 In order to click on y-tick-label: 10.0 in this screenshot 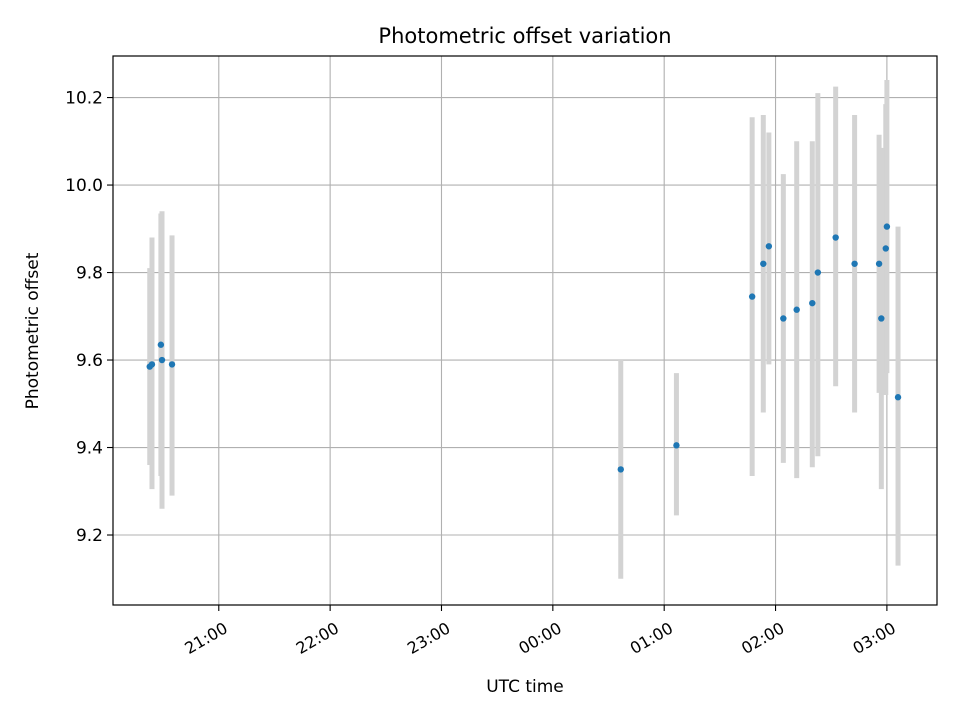, I will do `click(84, 186)`.